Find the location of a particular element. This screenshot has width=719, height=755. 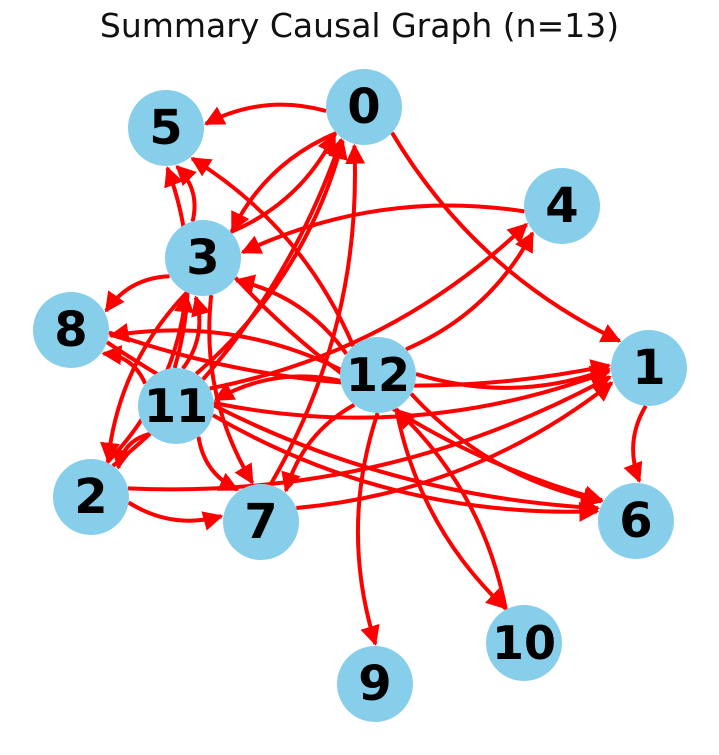

node-4-circle is located at coordinates (562, 206).